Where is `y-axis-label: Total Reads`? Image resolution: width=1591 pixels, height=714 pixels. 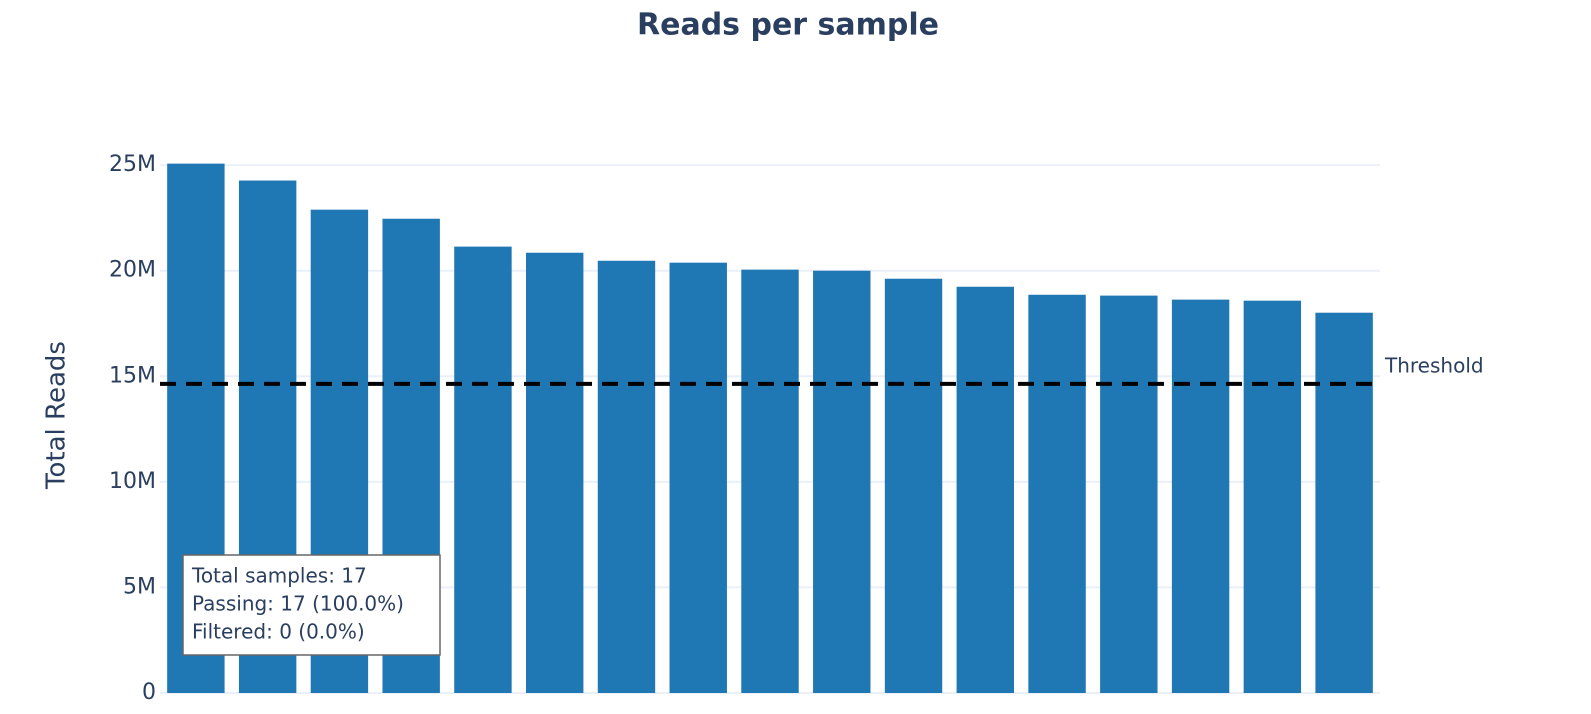 y-axis-label: Total Reads is located at coordinates (57, 415).